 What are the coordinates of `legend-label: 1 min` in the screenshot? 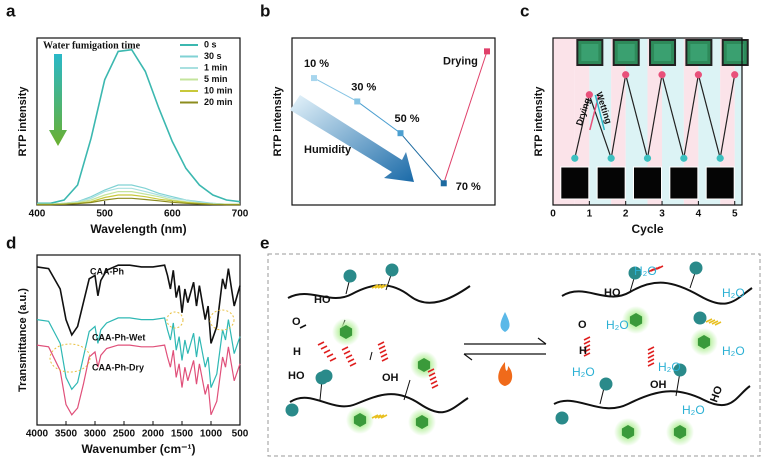 It's located at (216, 67).